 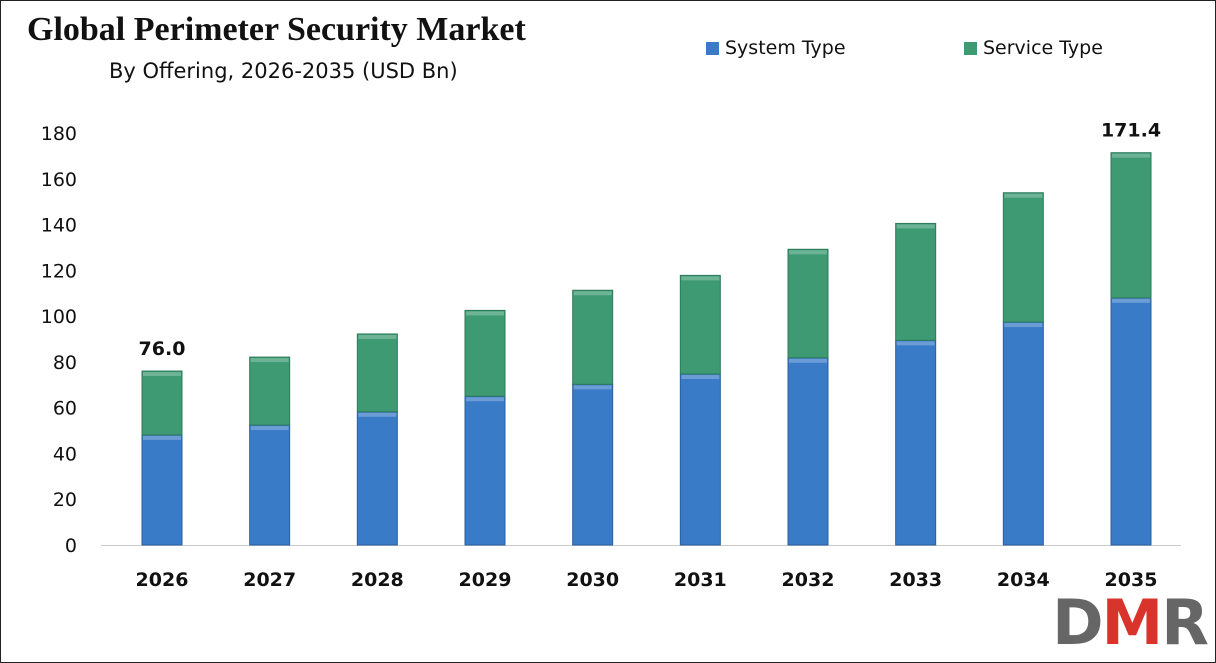 I want to click on chart-subtitle: By Offering, 2026-2035 (USD Bn), so click(x=283, y=71).